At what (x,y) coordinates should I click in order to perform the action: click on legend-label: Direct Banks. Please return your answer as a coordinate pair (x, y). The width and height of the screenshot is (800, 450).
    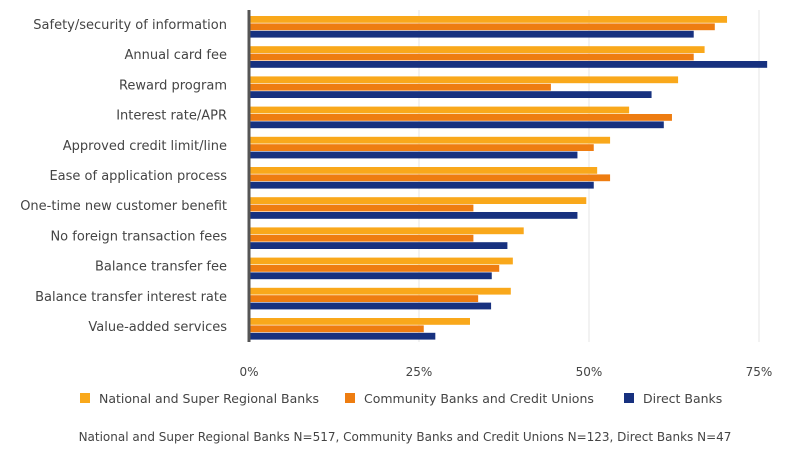
    Looking at the image, I should click on (682, 398).